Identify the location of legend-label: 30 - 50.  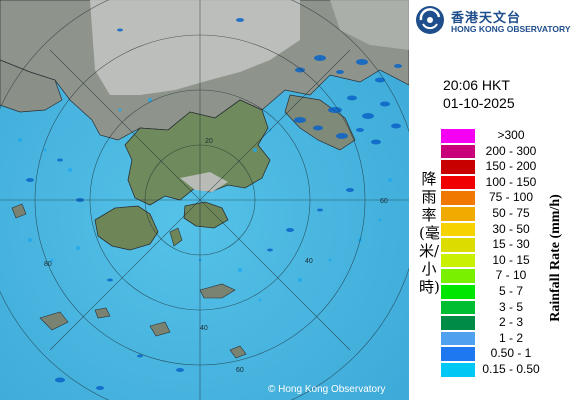
(511, 228).